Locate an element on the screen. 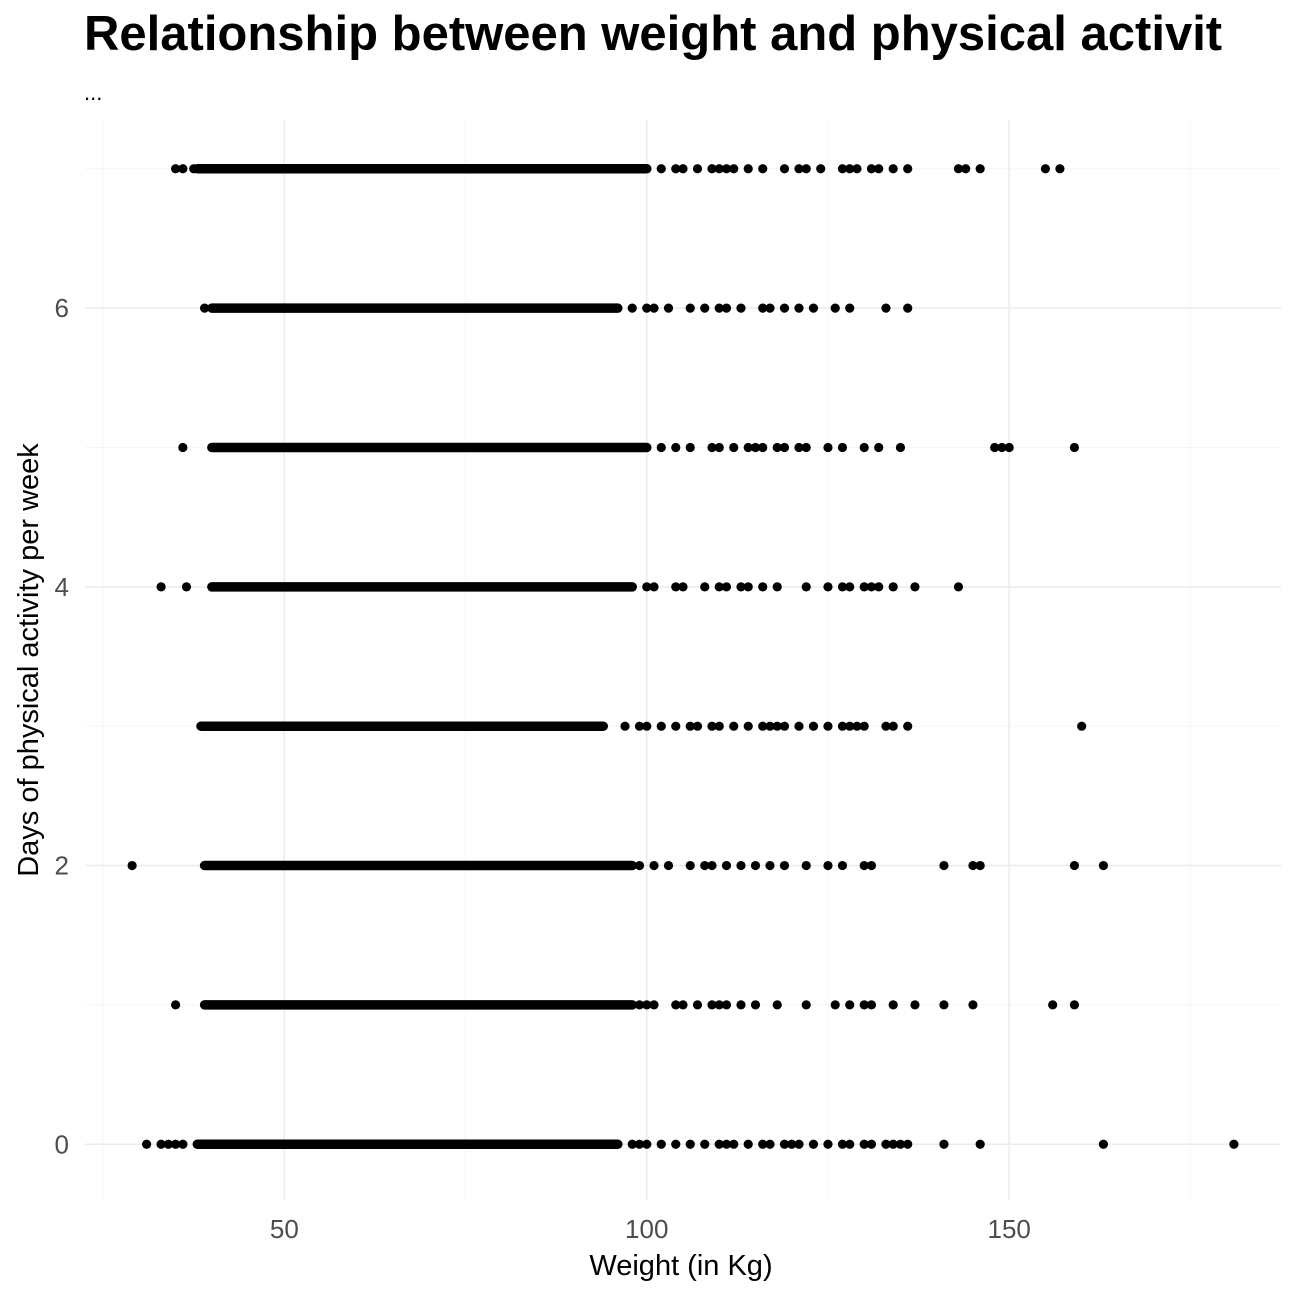 The width and height of the screenshot is (1296, 1296). y-tick-label: 4 is located at coordinates (62, 587).